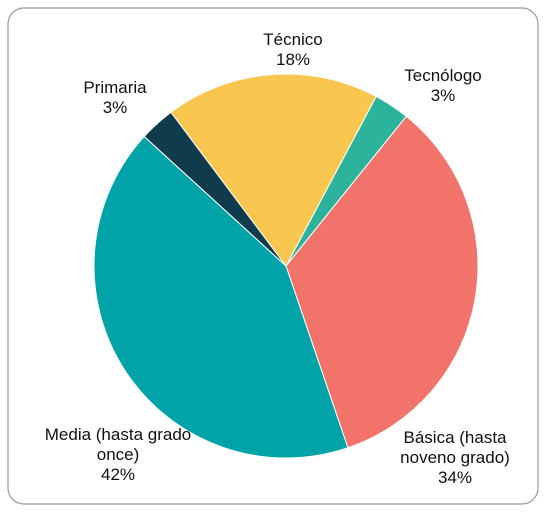 The image size is (547, 512). What do you see at coordinates (443, 75) in the screenshot?
I see `category-label: Tecnólogo` at bounding box center [443, 75].